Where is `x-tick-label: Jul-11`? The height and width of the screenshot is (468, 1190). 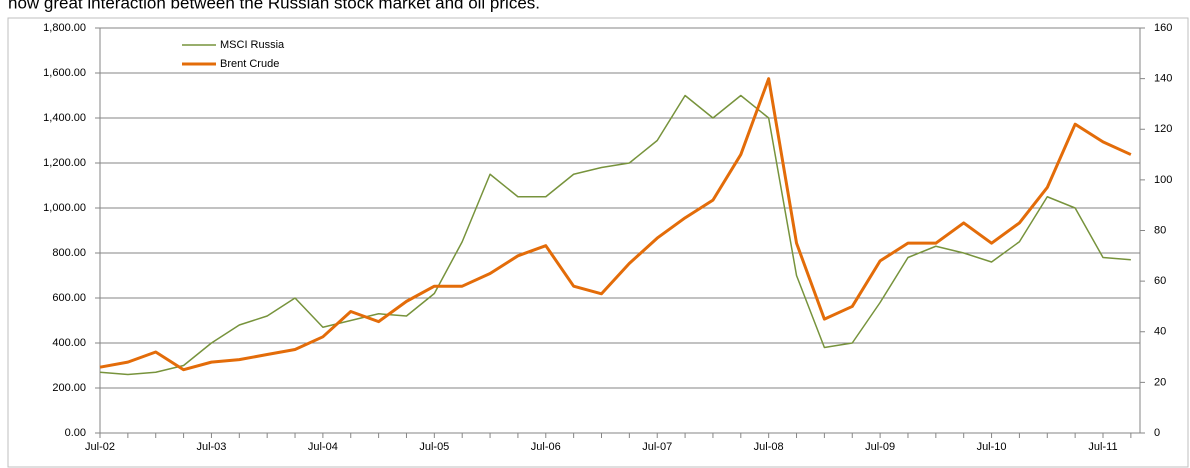 x-tick-label: Jul-11 is located at coordinates (1102, 447).